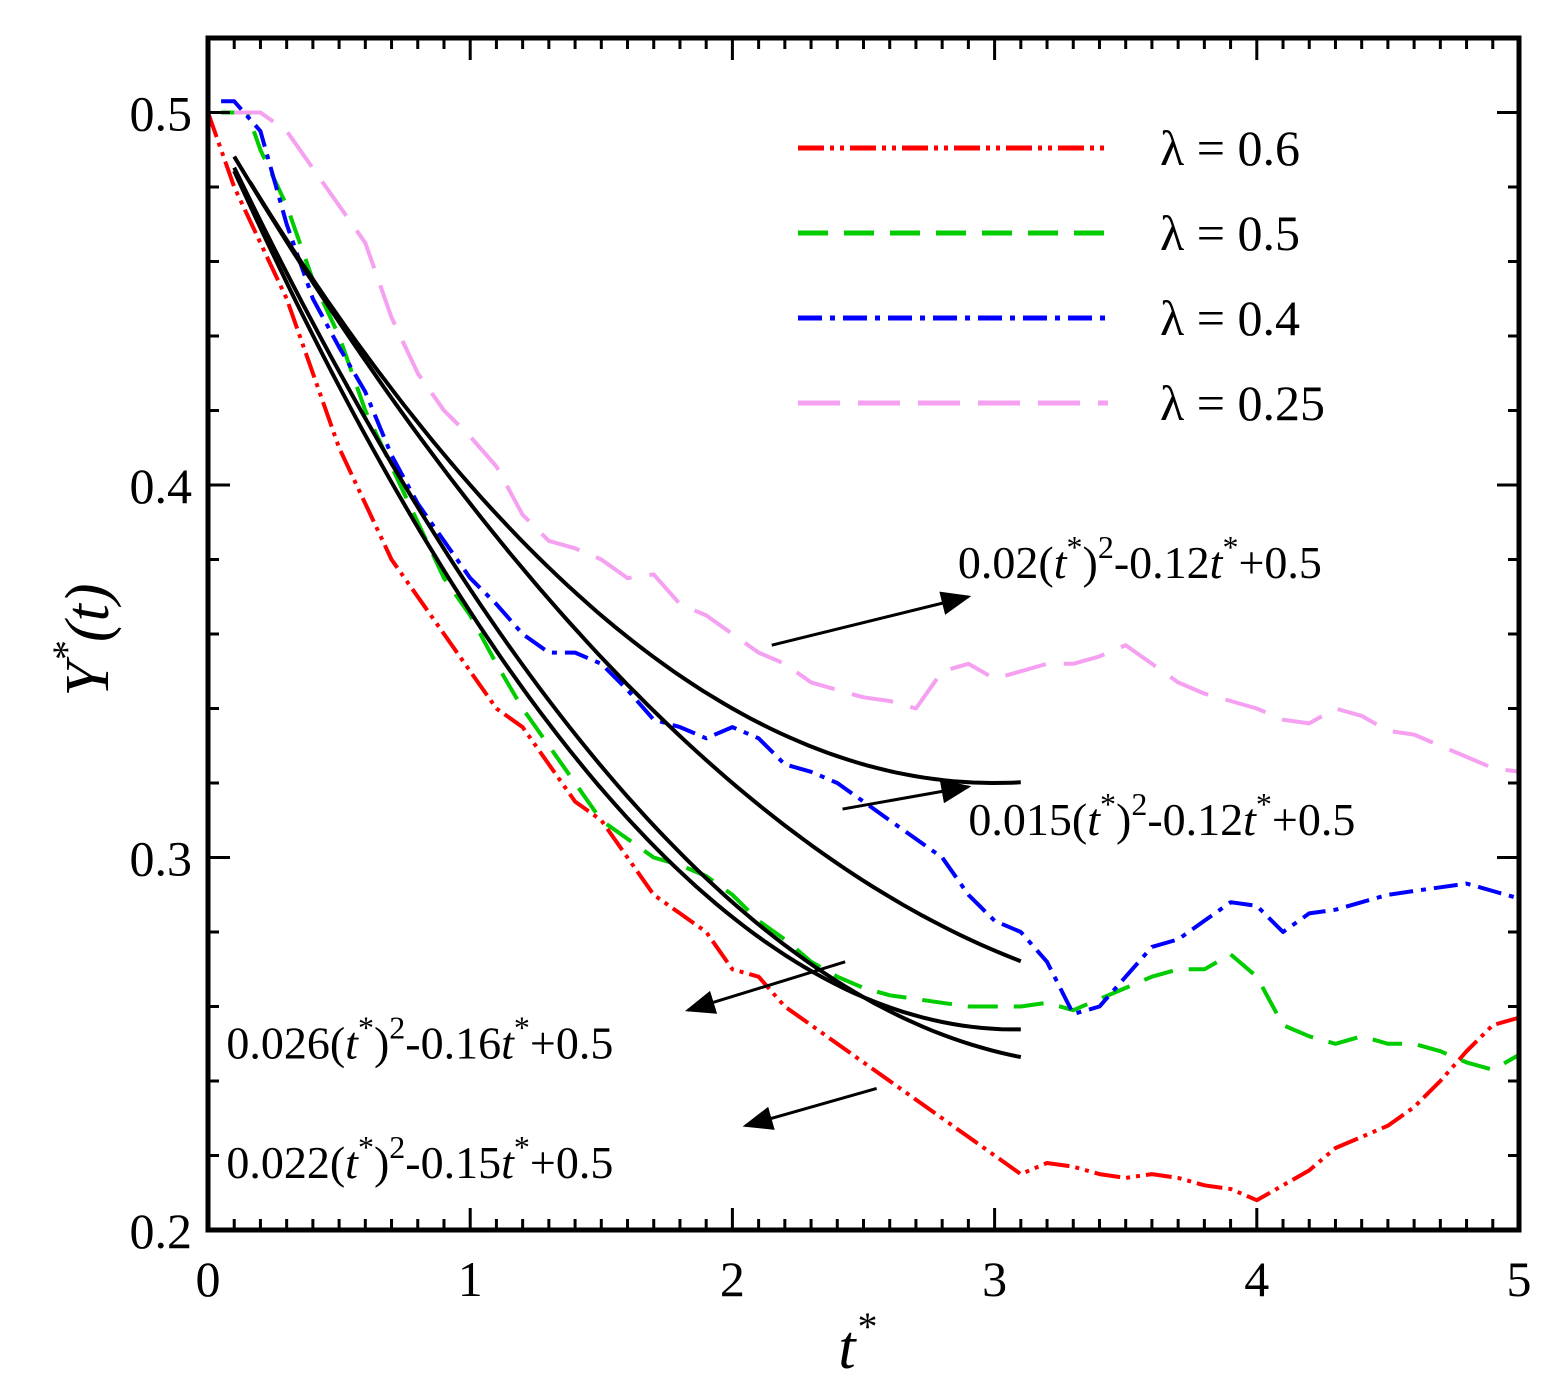  Describe the element at coordinates (161, 859) in the screenshot. I see `y-tick-label: 0.3` at that location.